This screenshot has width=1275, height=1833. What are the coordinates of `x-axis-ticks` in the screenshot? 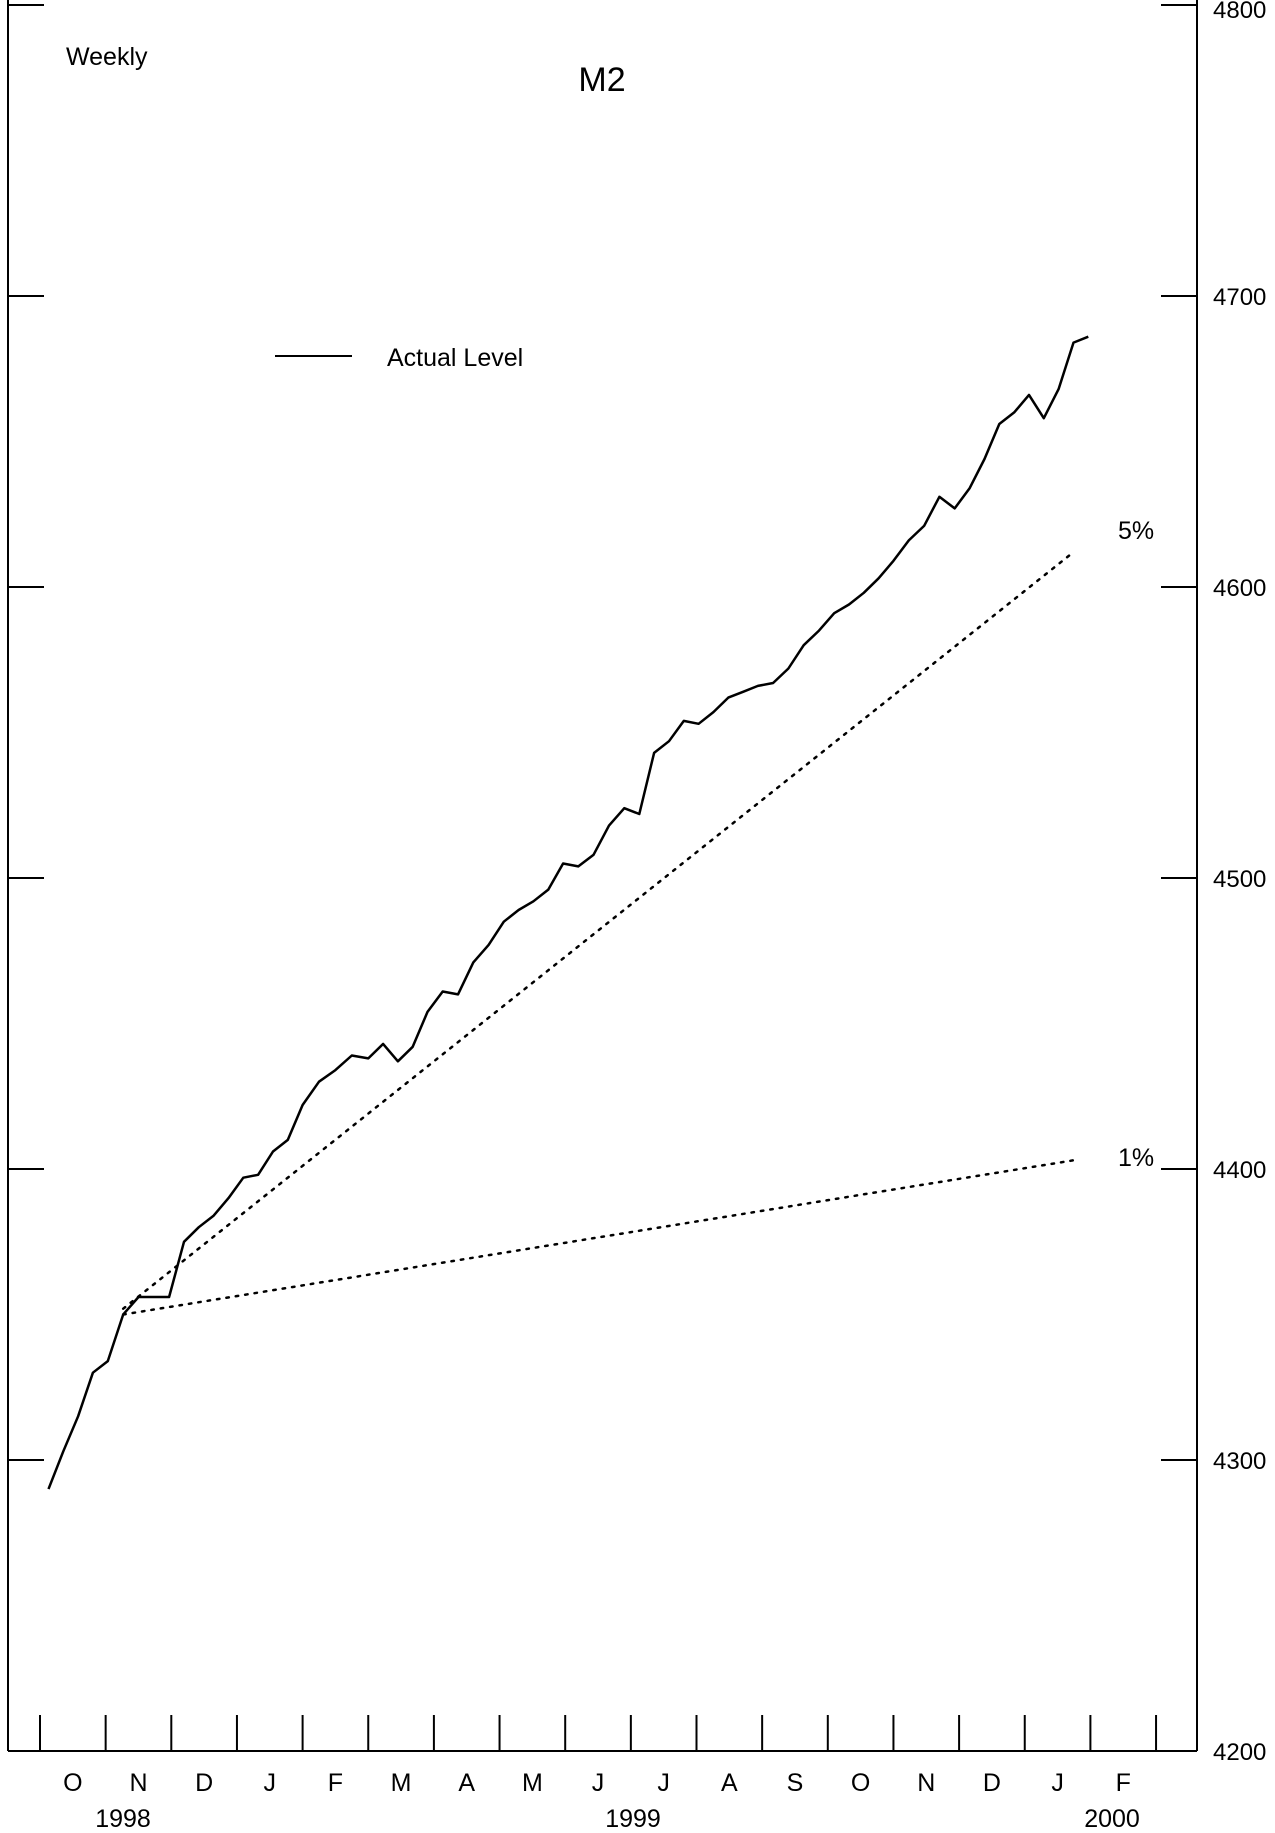 It's located at (598, 1733).